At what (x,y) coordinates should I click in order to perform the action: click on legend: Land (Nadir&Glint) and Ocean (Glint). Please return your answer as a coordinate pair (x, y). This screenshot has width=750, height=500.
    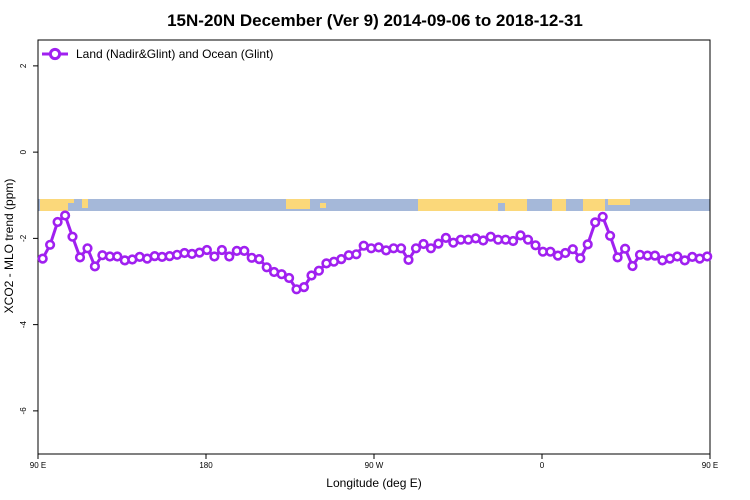
    Looking at the image, I should click on (157, 54).